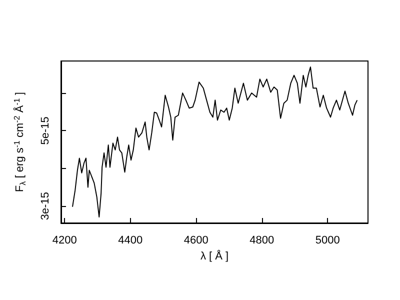 The height and width of the screenshot is (300, 400). Describe the element at coordinates (64, 240) in the screenshot. I see `x-tick-label: 4200` at that location.